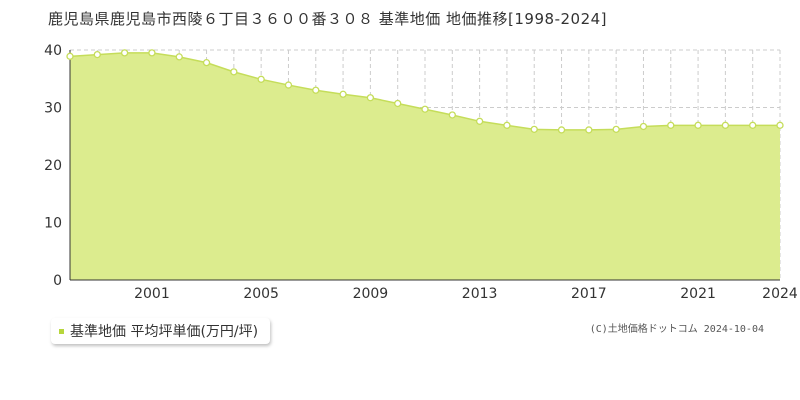 Image resolution: width=800 pixels, height=400 pixels. Describe the element at coordinates (698, 294) in the screenshot. I see `x-tick-label: 2021` at that location.